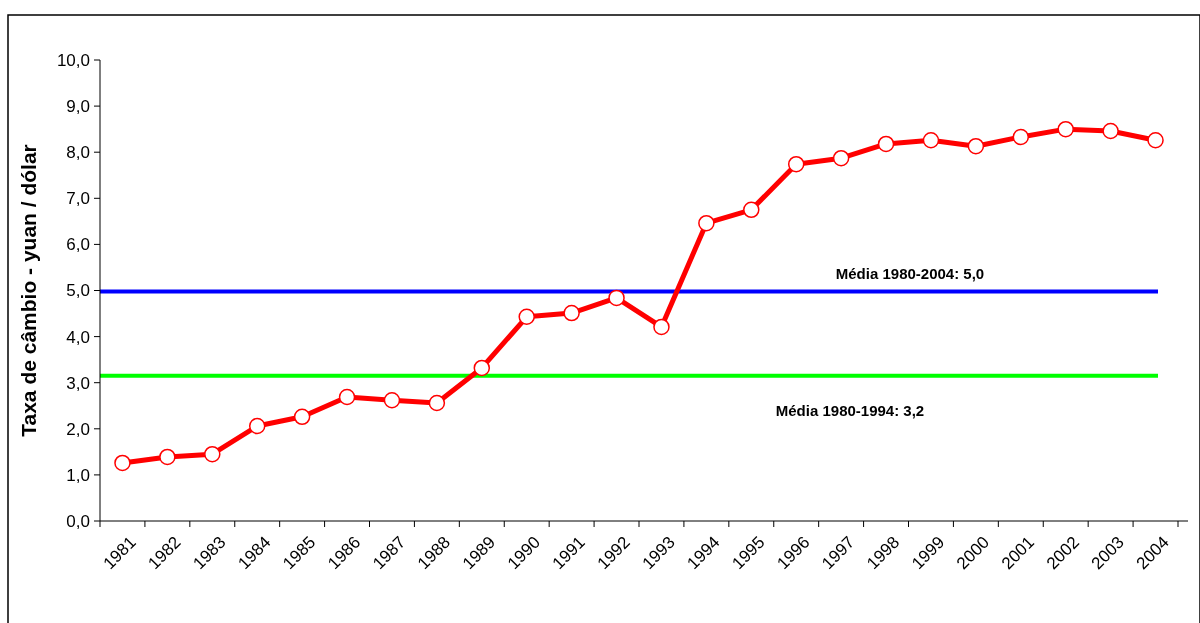  Describe the element at coordinates (850, 410) in the screenshot. I see `ref-line-label: Média 1980-1994: 3,2` at that location.